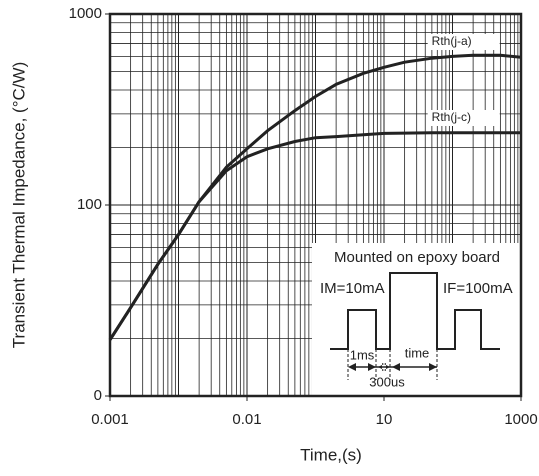  I want to click on y-tick-label: 0, so click(98, 395).